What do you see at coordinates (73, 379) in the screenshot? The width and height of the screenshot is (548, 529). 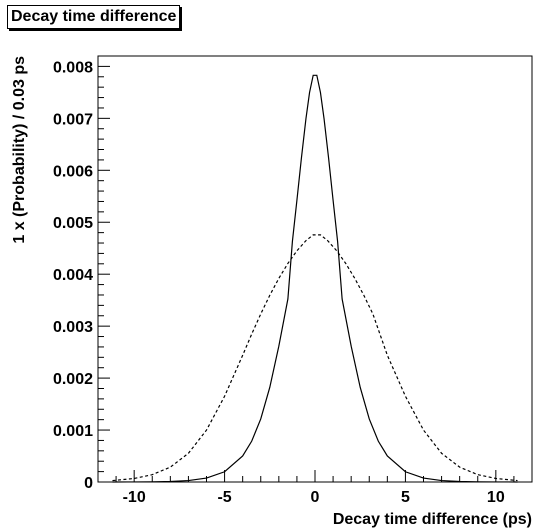 I see `y-tick-label: 0.002` at bounding box center [73, 379].